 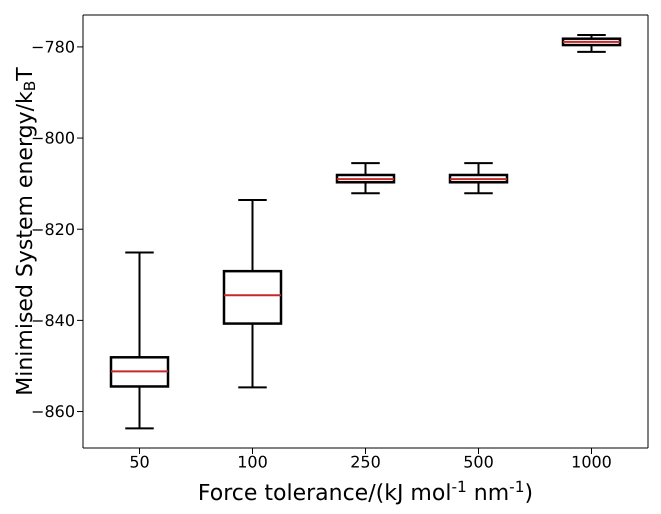 What do you see at coordinates (366, 492) in the screenshot?
I see `x-axis-title: Force tolerance/(kJ mol$^{-1}$ nm$^{-1}$)` at bounding box center [366, 492].